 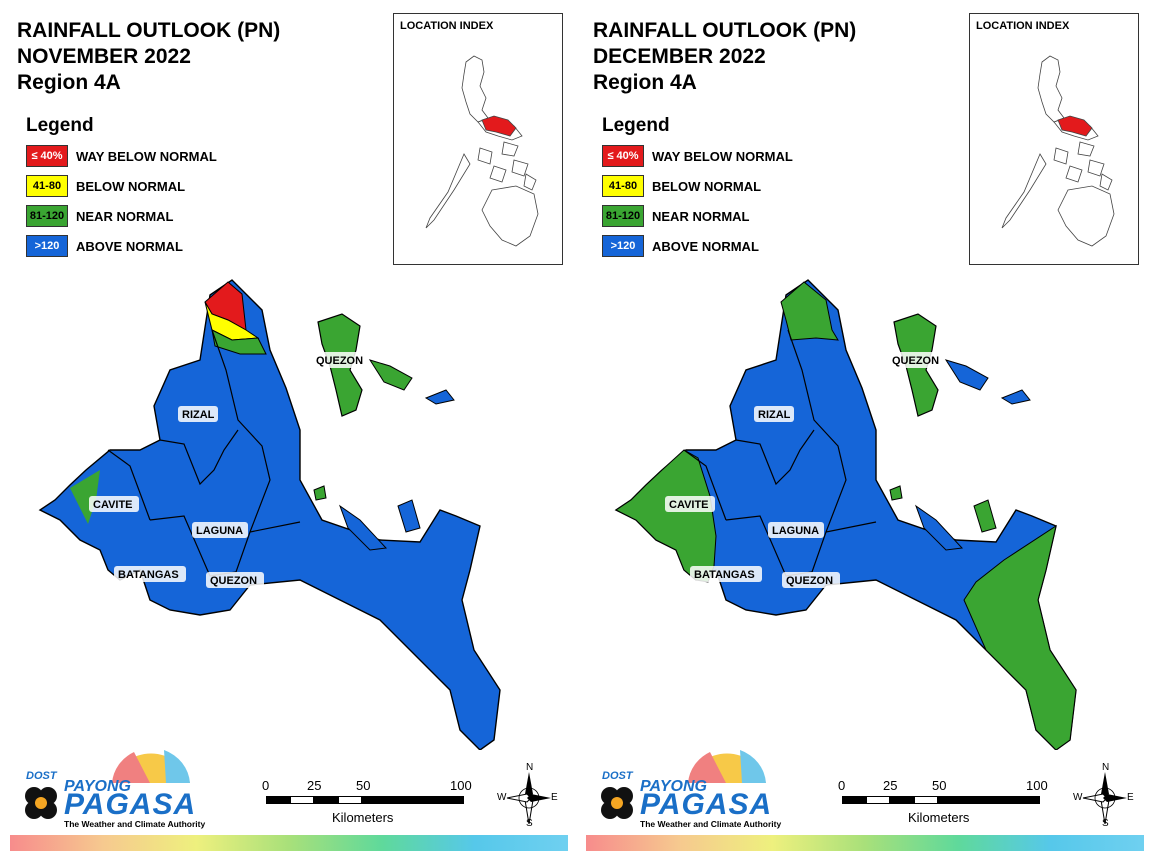 I want to click on compass-e: E, so click(x=554, y=797).